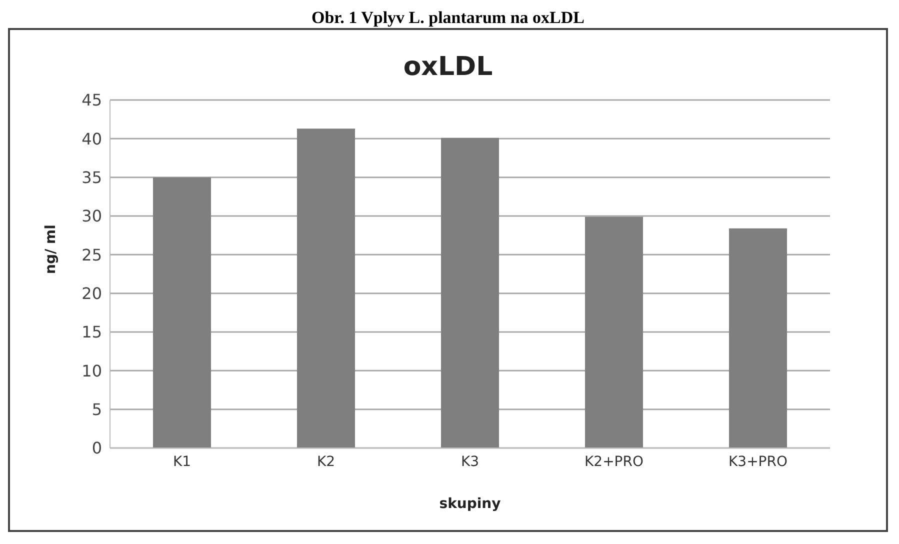  I want to click on y-axis-title: ng/ ml, so click(50, 249).